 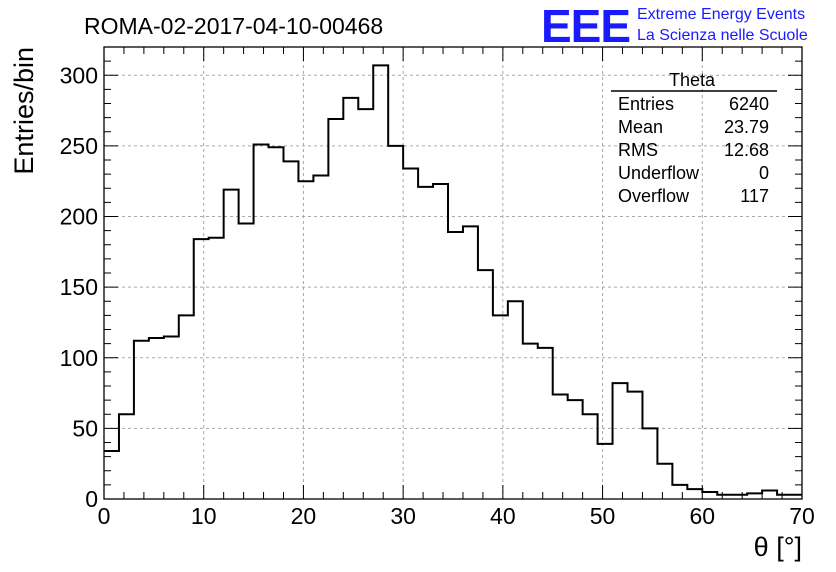 What do you see at coordinates (79, 358) in the screenshot?
I see `y-tick-label: 100` at bounding box center [79, 358].